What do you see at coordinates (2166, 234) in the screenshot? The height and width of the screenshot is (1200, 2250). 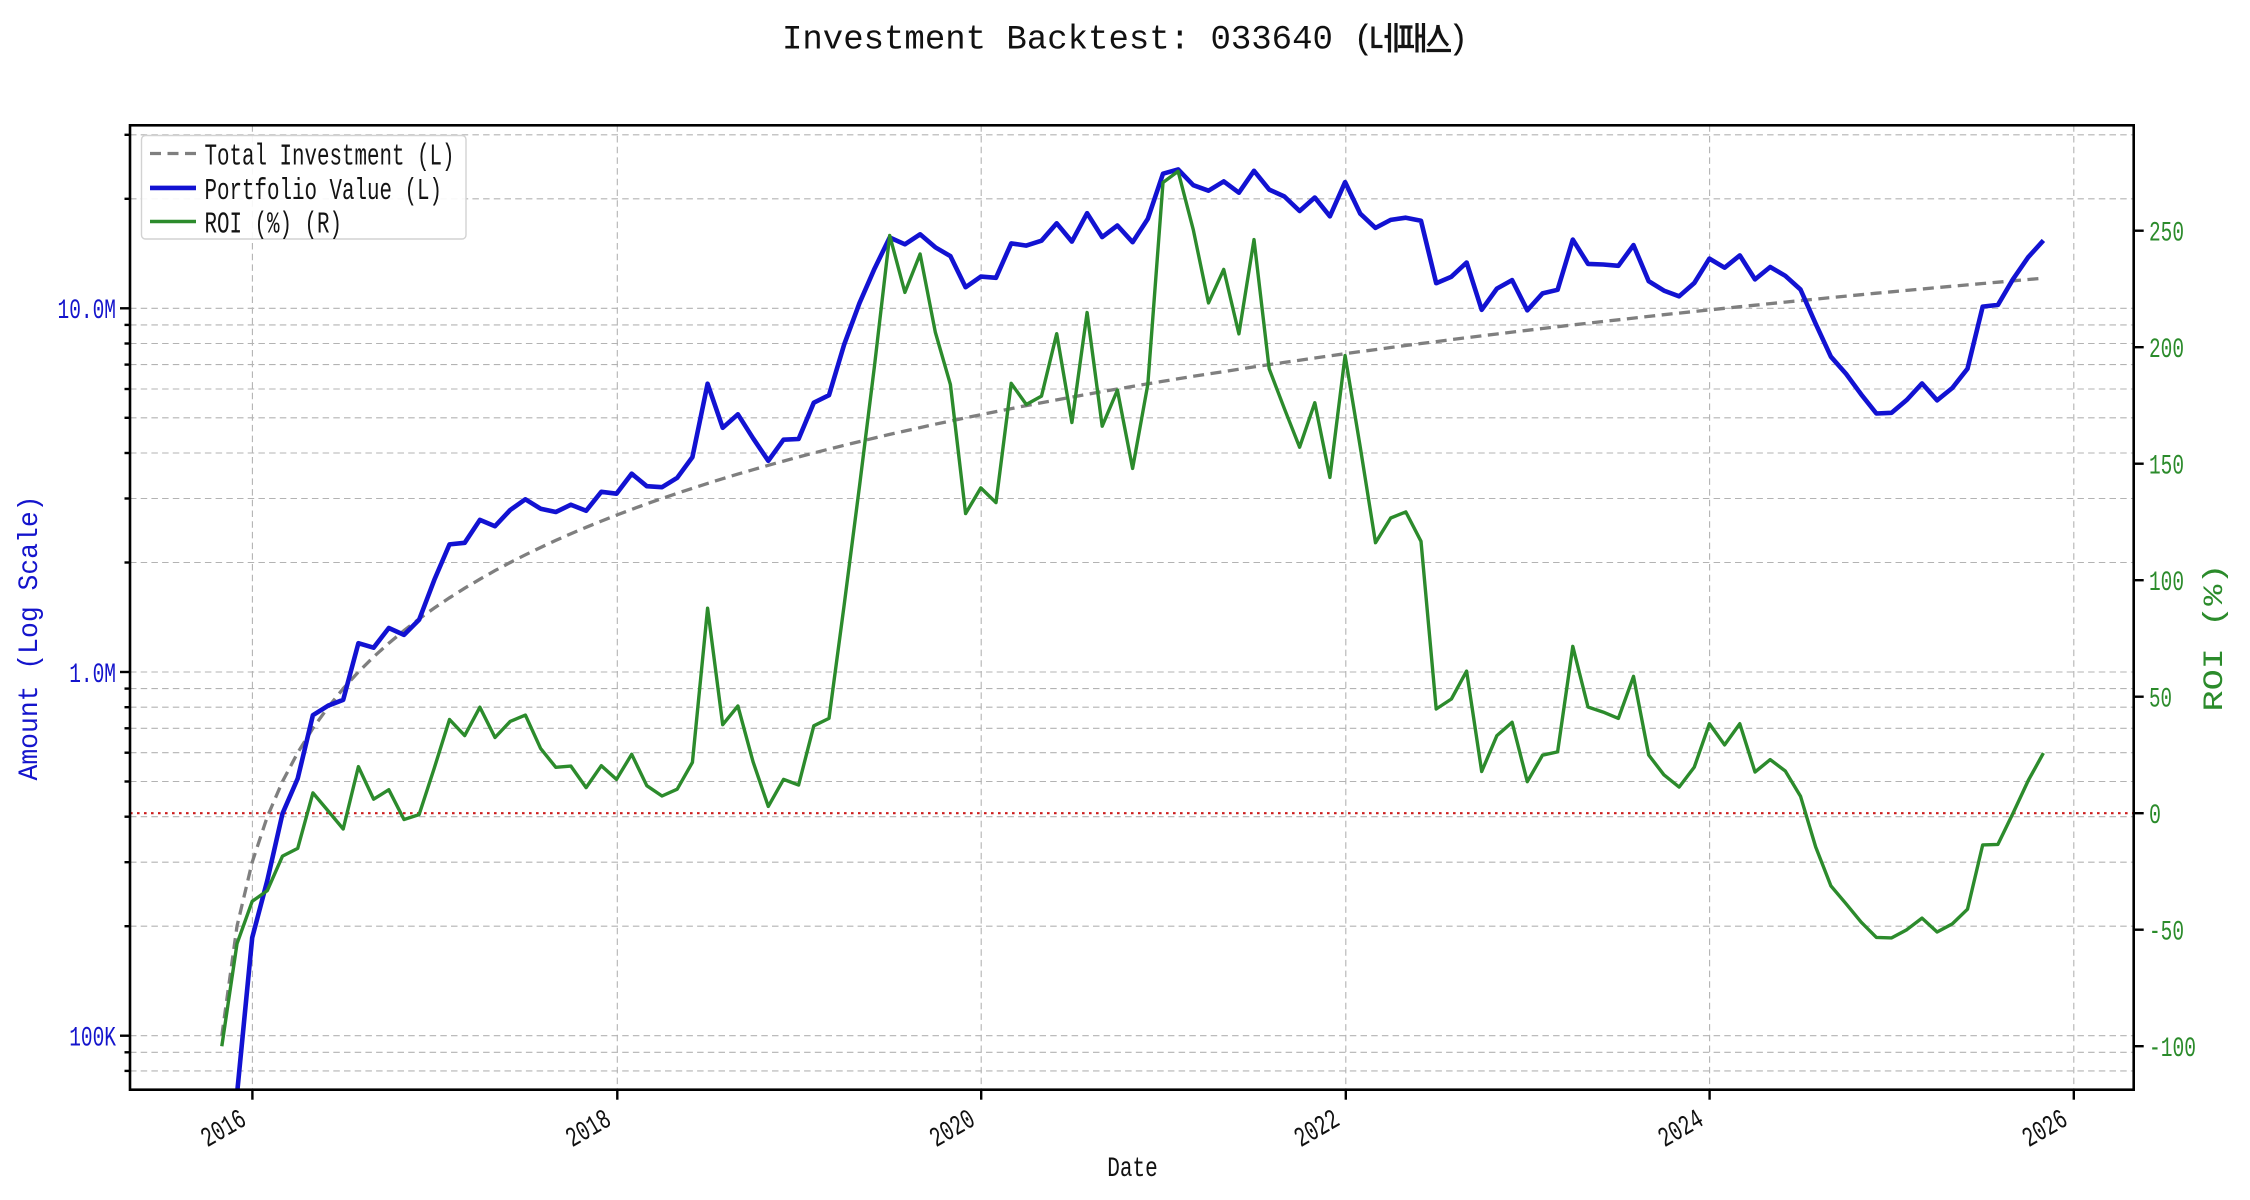 I see `svg-text: 250` at bounding box center [2166, 234].